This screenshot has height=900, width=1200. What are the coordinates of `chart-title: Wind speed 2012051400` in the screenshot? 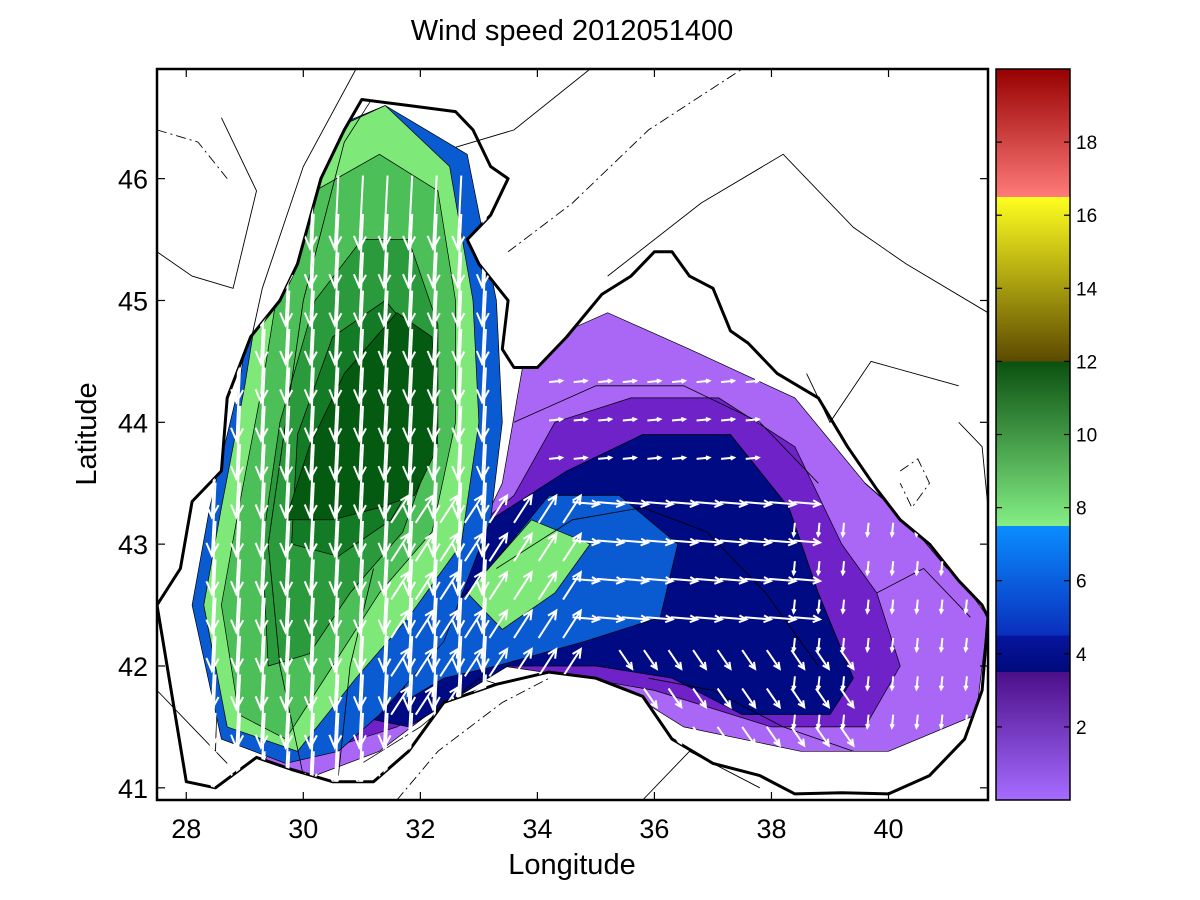 It's located at (572, 31).